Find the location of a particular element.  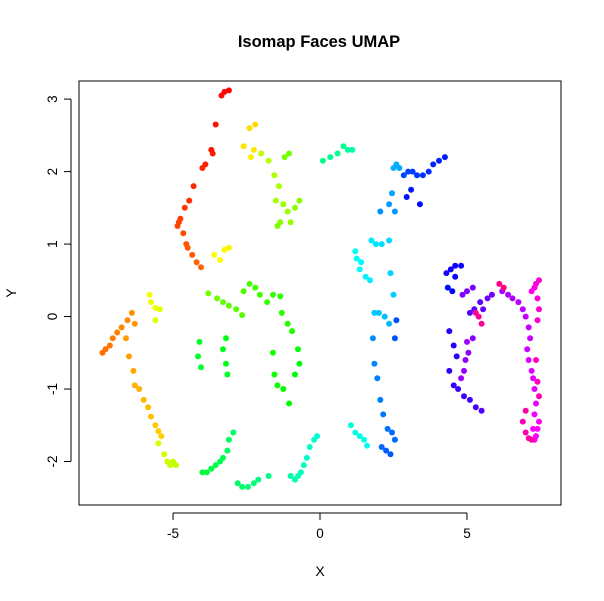

y-tick-label: 2 is located at coordinates (52, 172).